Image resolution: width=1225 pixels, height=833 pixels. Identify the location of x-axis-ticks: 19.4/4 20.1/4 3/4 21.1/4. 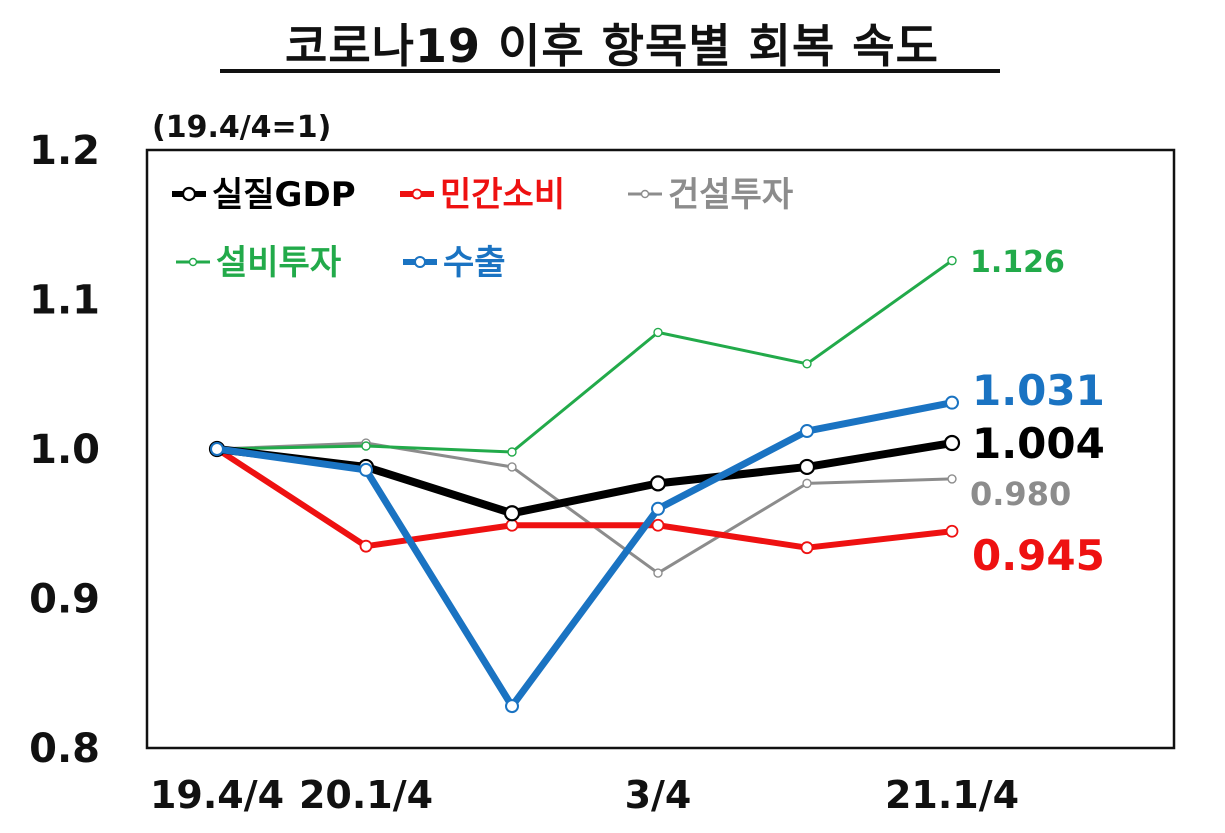
(584, 795).